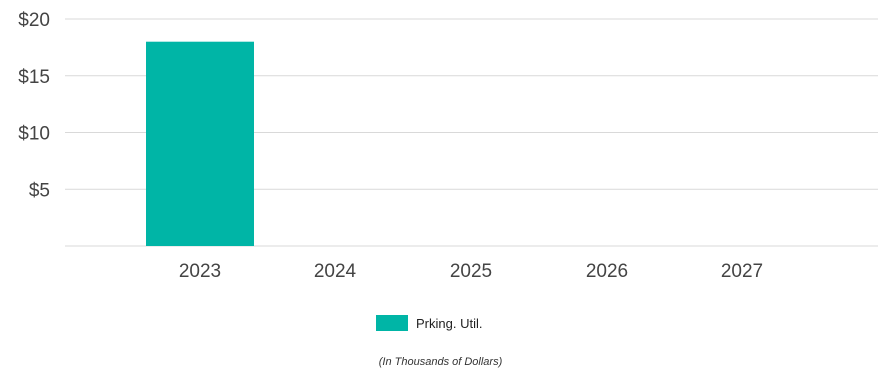 The height and width of the screenshot is (377, 881). What do you see at coordinates (742, 271) in the screenshot?
I see `x-tick-label: 2027` at bounding box center [742, 271].